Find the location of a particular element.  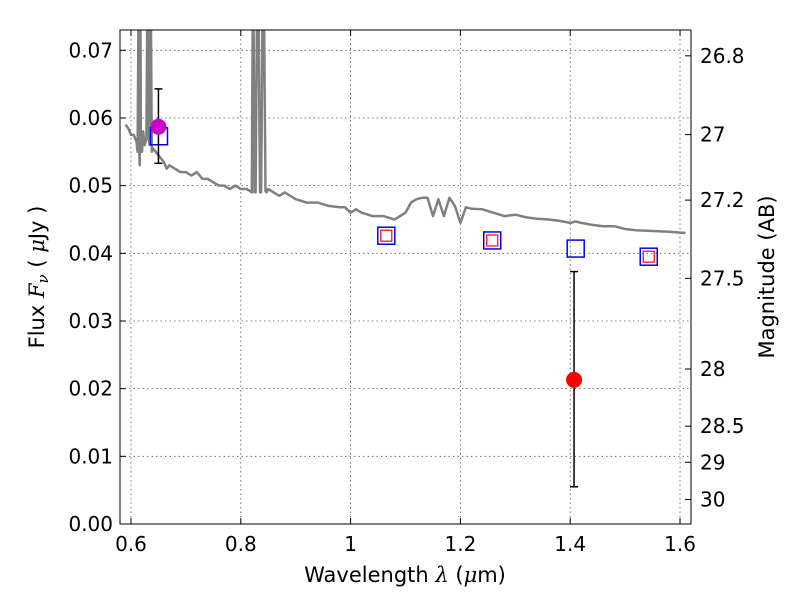

y2-tick-label: 30 is located at coordinates (712, 499).